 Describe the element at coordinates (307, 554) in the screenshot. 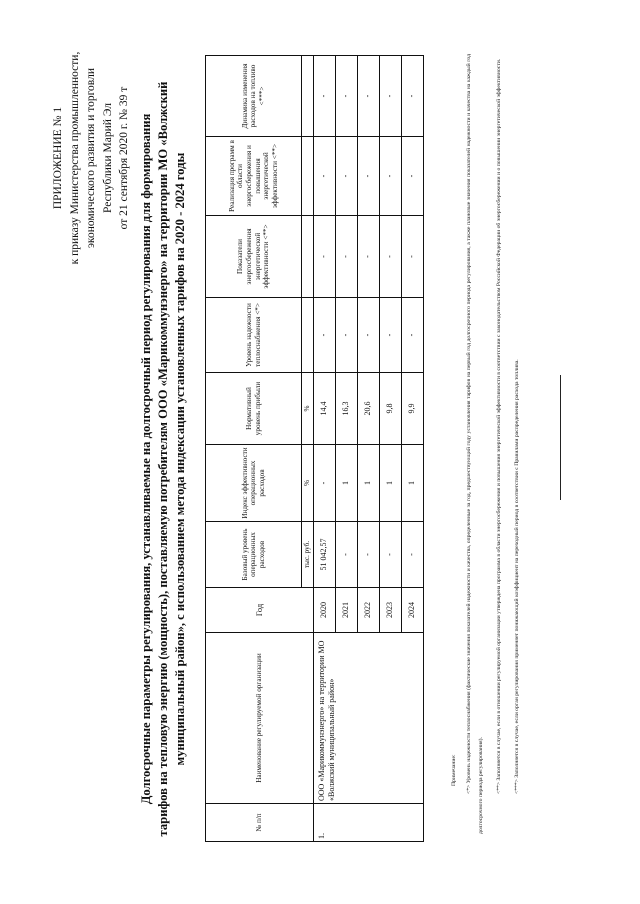

I see `unit-cell: тыс. руб.` at that location.